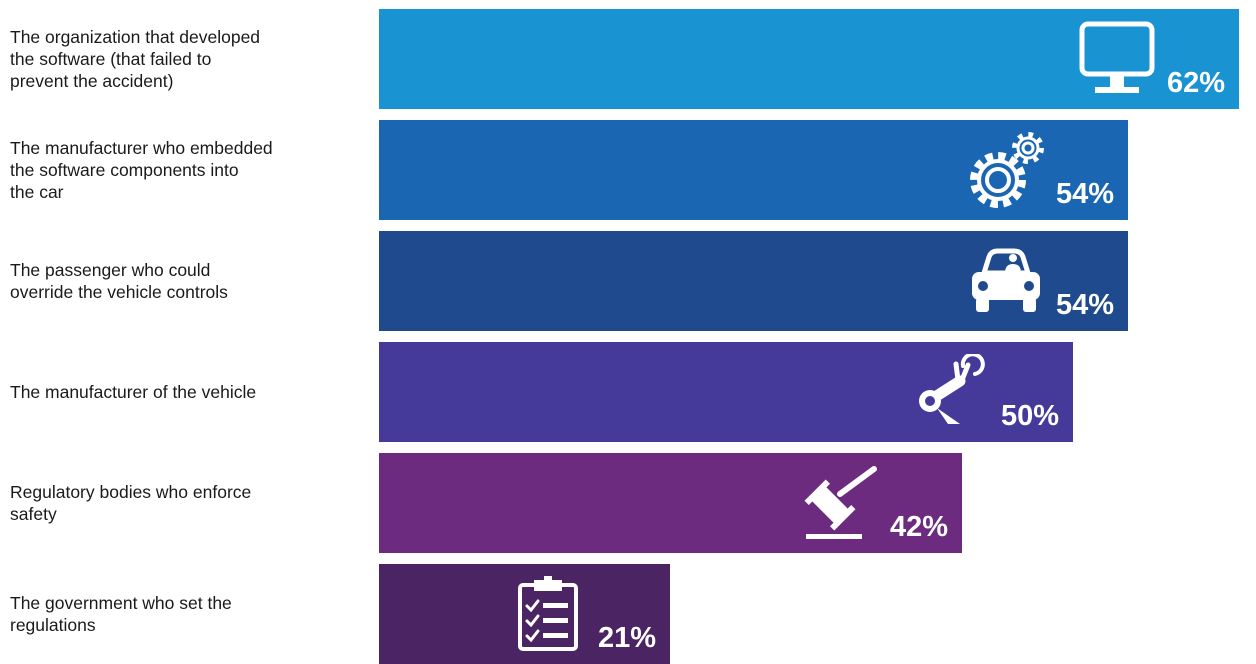 This screenshot has height=664, width=1256. I want to click on value-label: 50%, so click(1029, 416).